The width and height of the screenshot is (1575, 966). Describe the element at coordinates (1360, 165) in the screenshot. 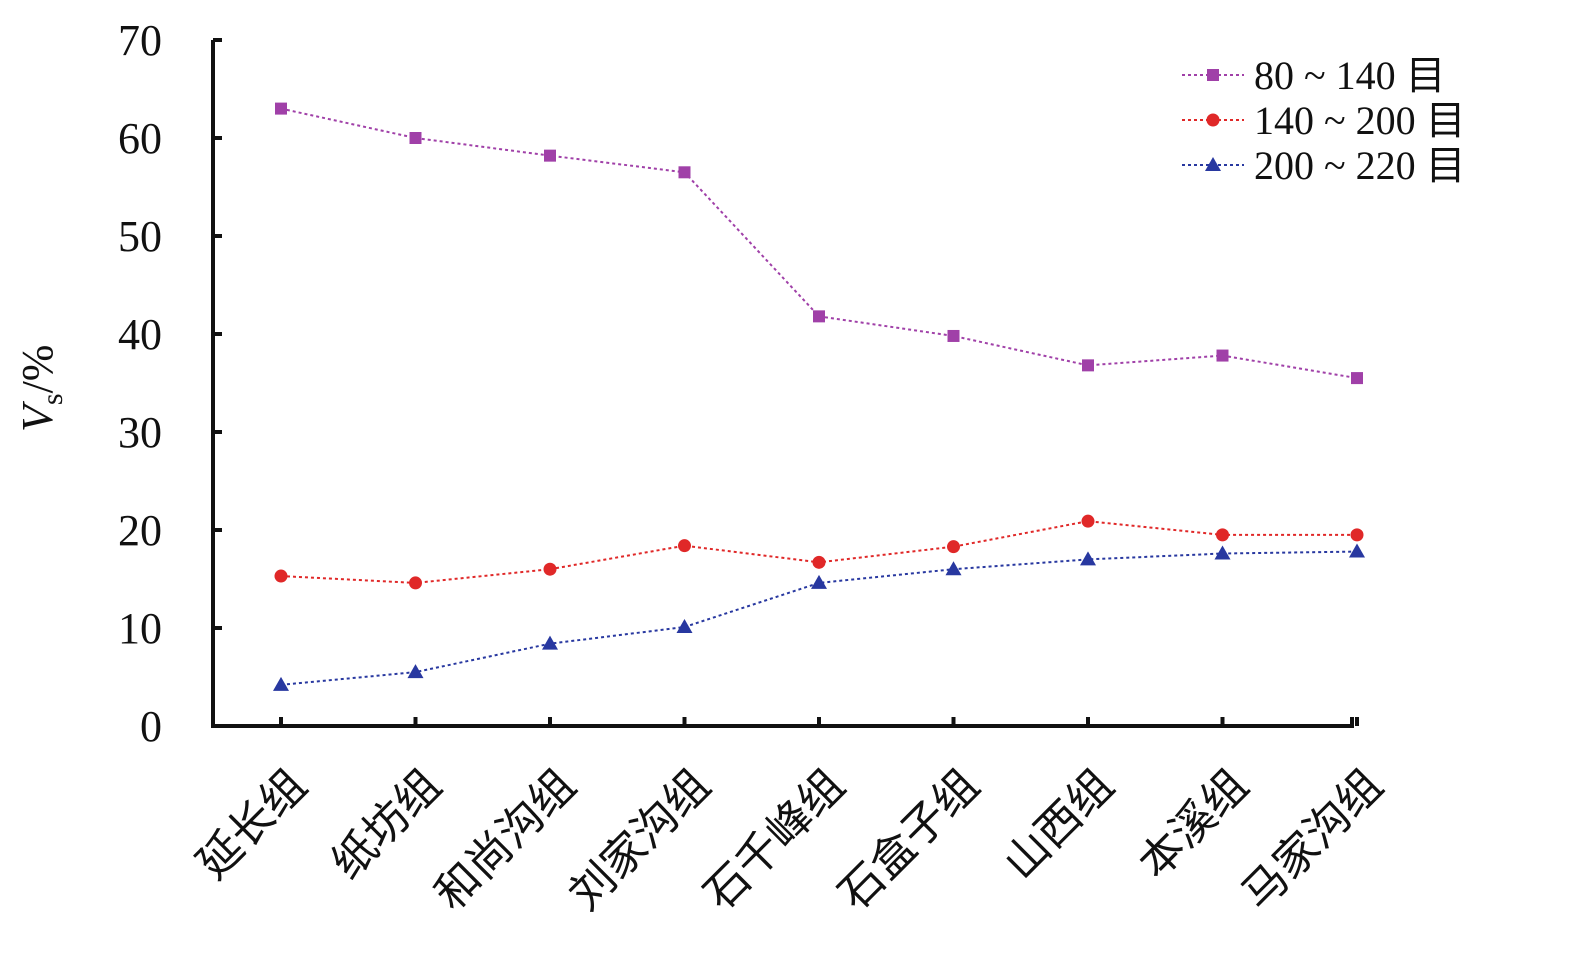

I see `legend-label: 200 ~ 220 目` at that location.